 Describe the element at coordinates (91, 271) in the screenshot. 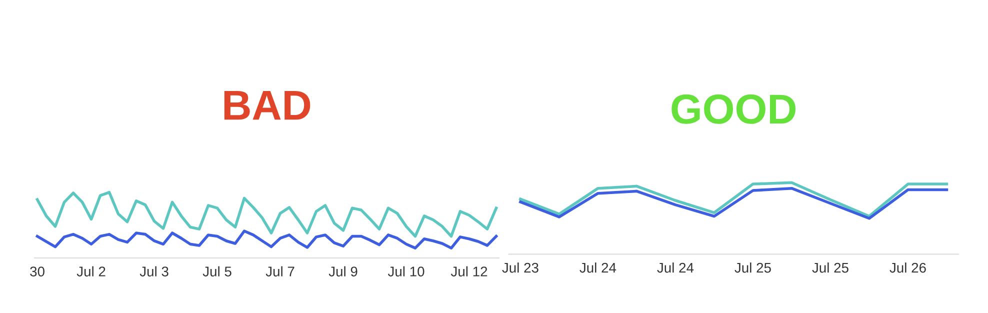

I see `x-tick-label: Jul 2` at that location.